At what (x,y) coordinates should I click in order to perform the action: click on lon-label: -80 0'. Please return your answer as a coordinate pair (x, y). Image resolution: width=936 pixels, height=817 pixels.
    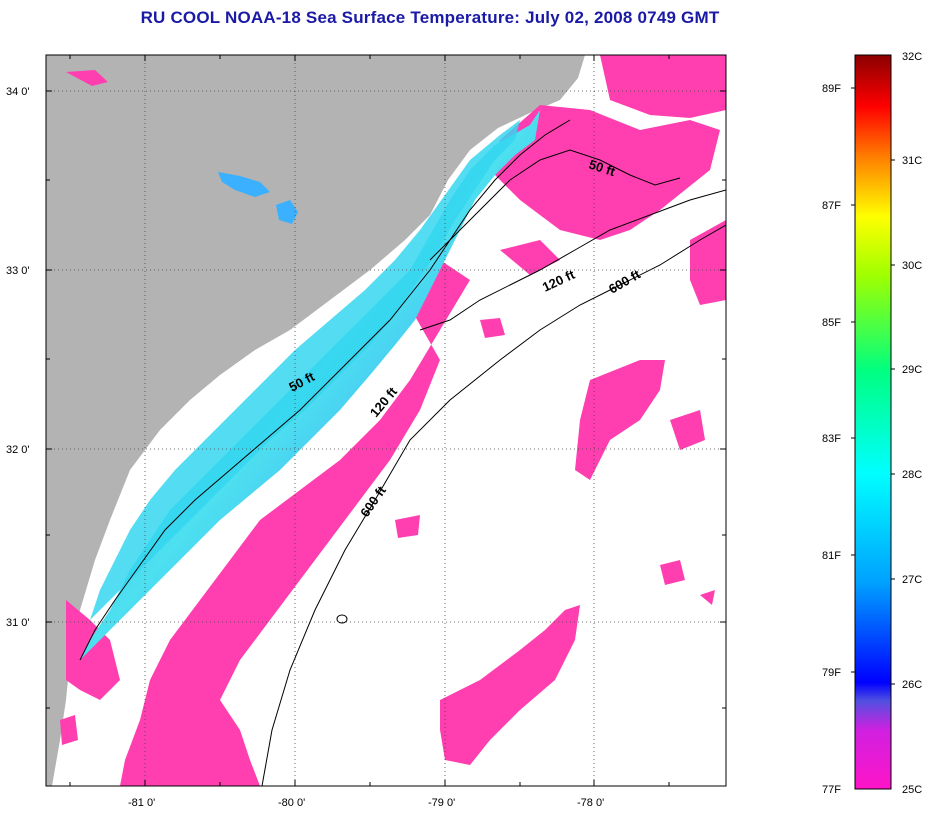
    Looking at the image, I should click on (291, 803).